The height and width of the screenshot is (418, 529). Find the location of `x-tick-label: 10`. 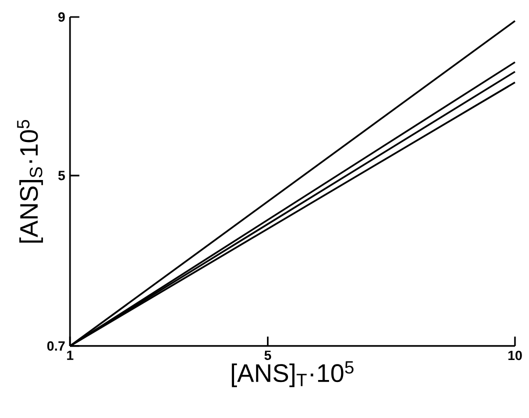

x-tick-label: 10 is located at coordinates (515, 355).